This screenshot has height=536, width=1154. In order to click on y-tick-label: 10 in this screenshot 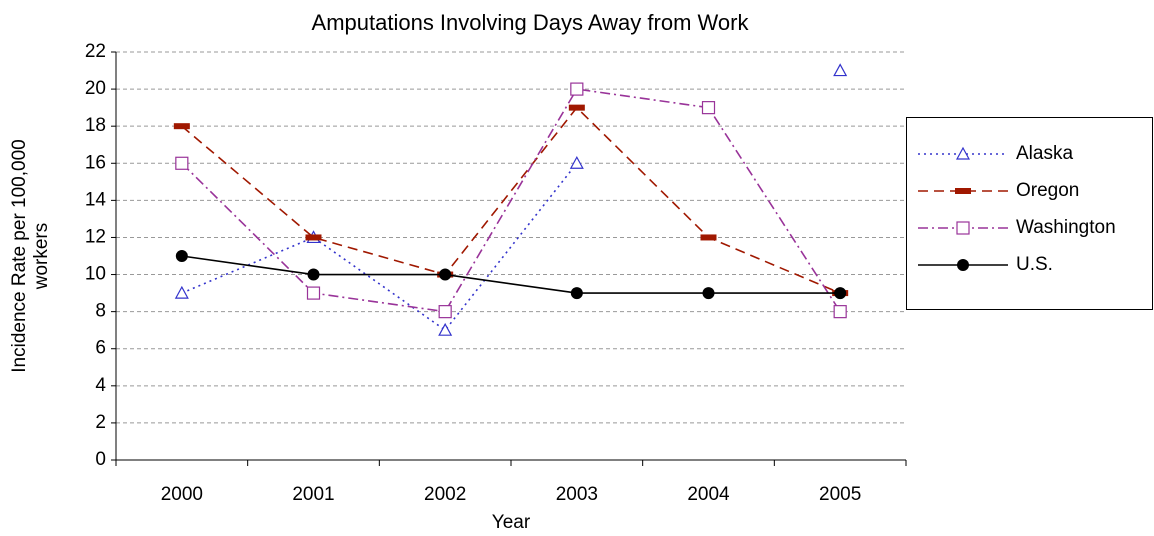, I will do `click(95, 274)`.